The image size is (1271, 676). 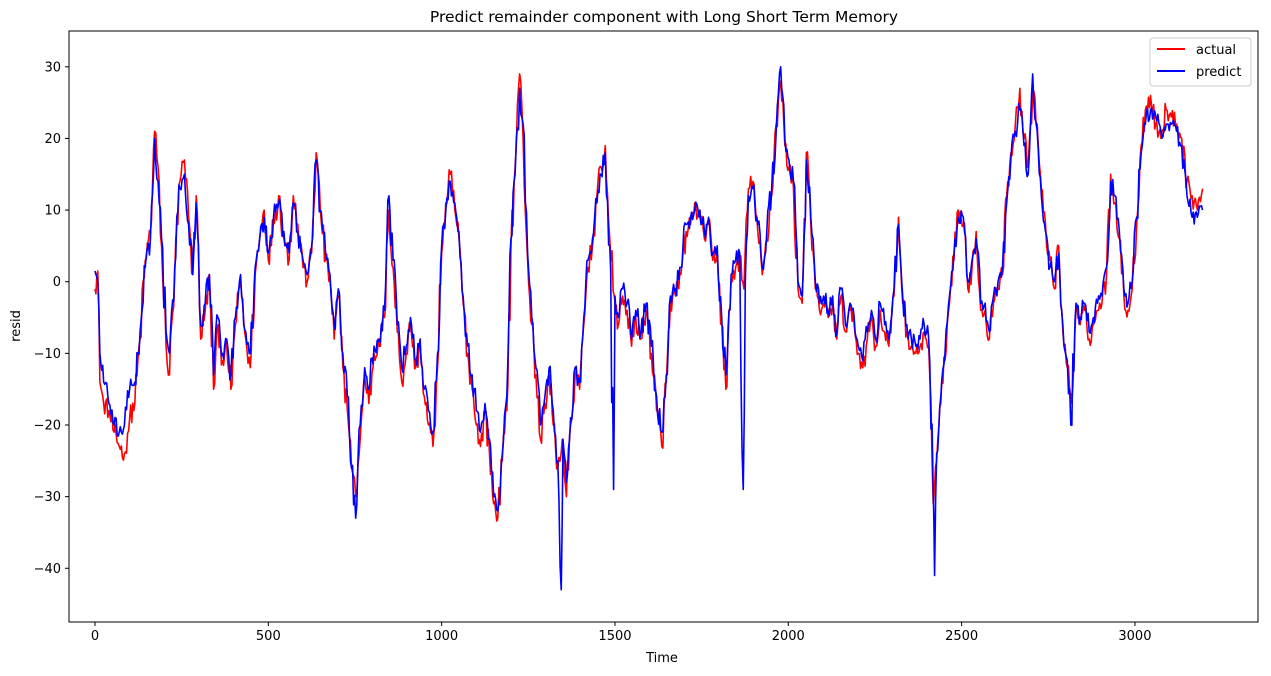 What do you see at coordinates (52, 211) in the screenshot?
I see `y-tick-label: 10` at bounding box center [52, 211].